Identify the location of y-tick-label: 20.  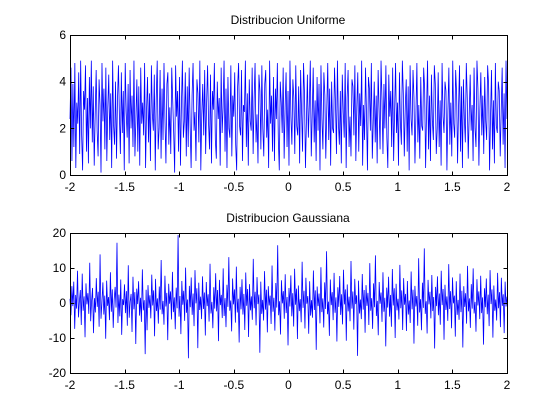
(60, 233).